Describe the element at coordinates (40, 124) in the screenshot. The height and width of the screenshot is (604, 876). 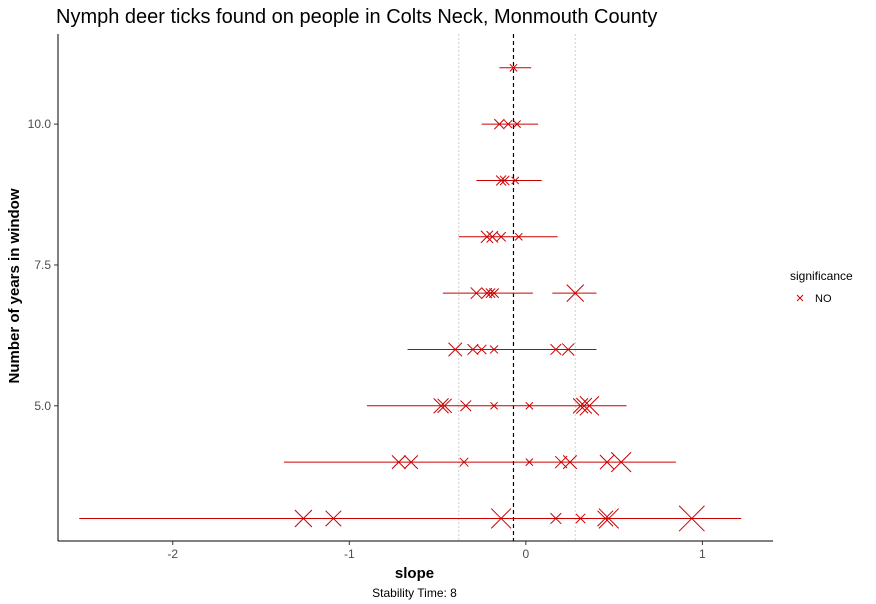
I see `y-tick-label: 10.0` at that location.